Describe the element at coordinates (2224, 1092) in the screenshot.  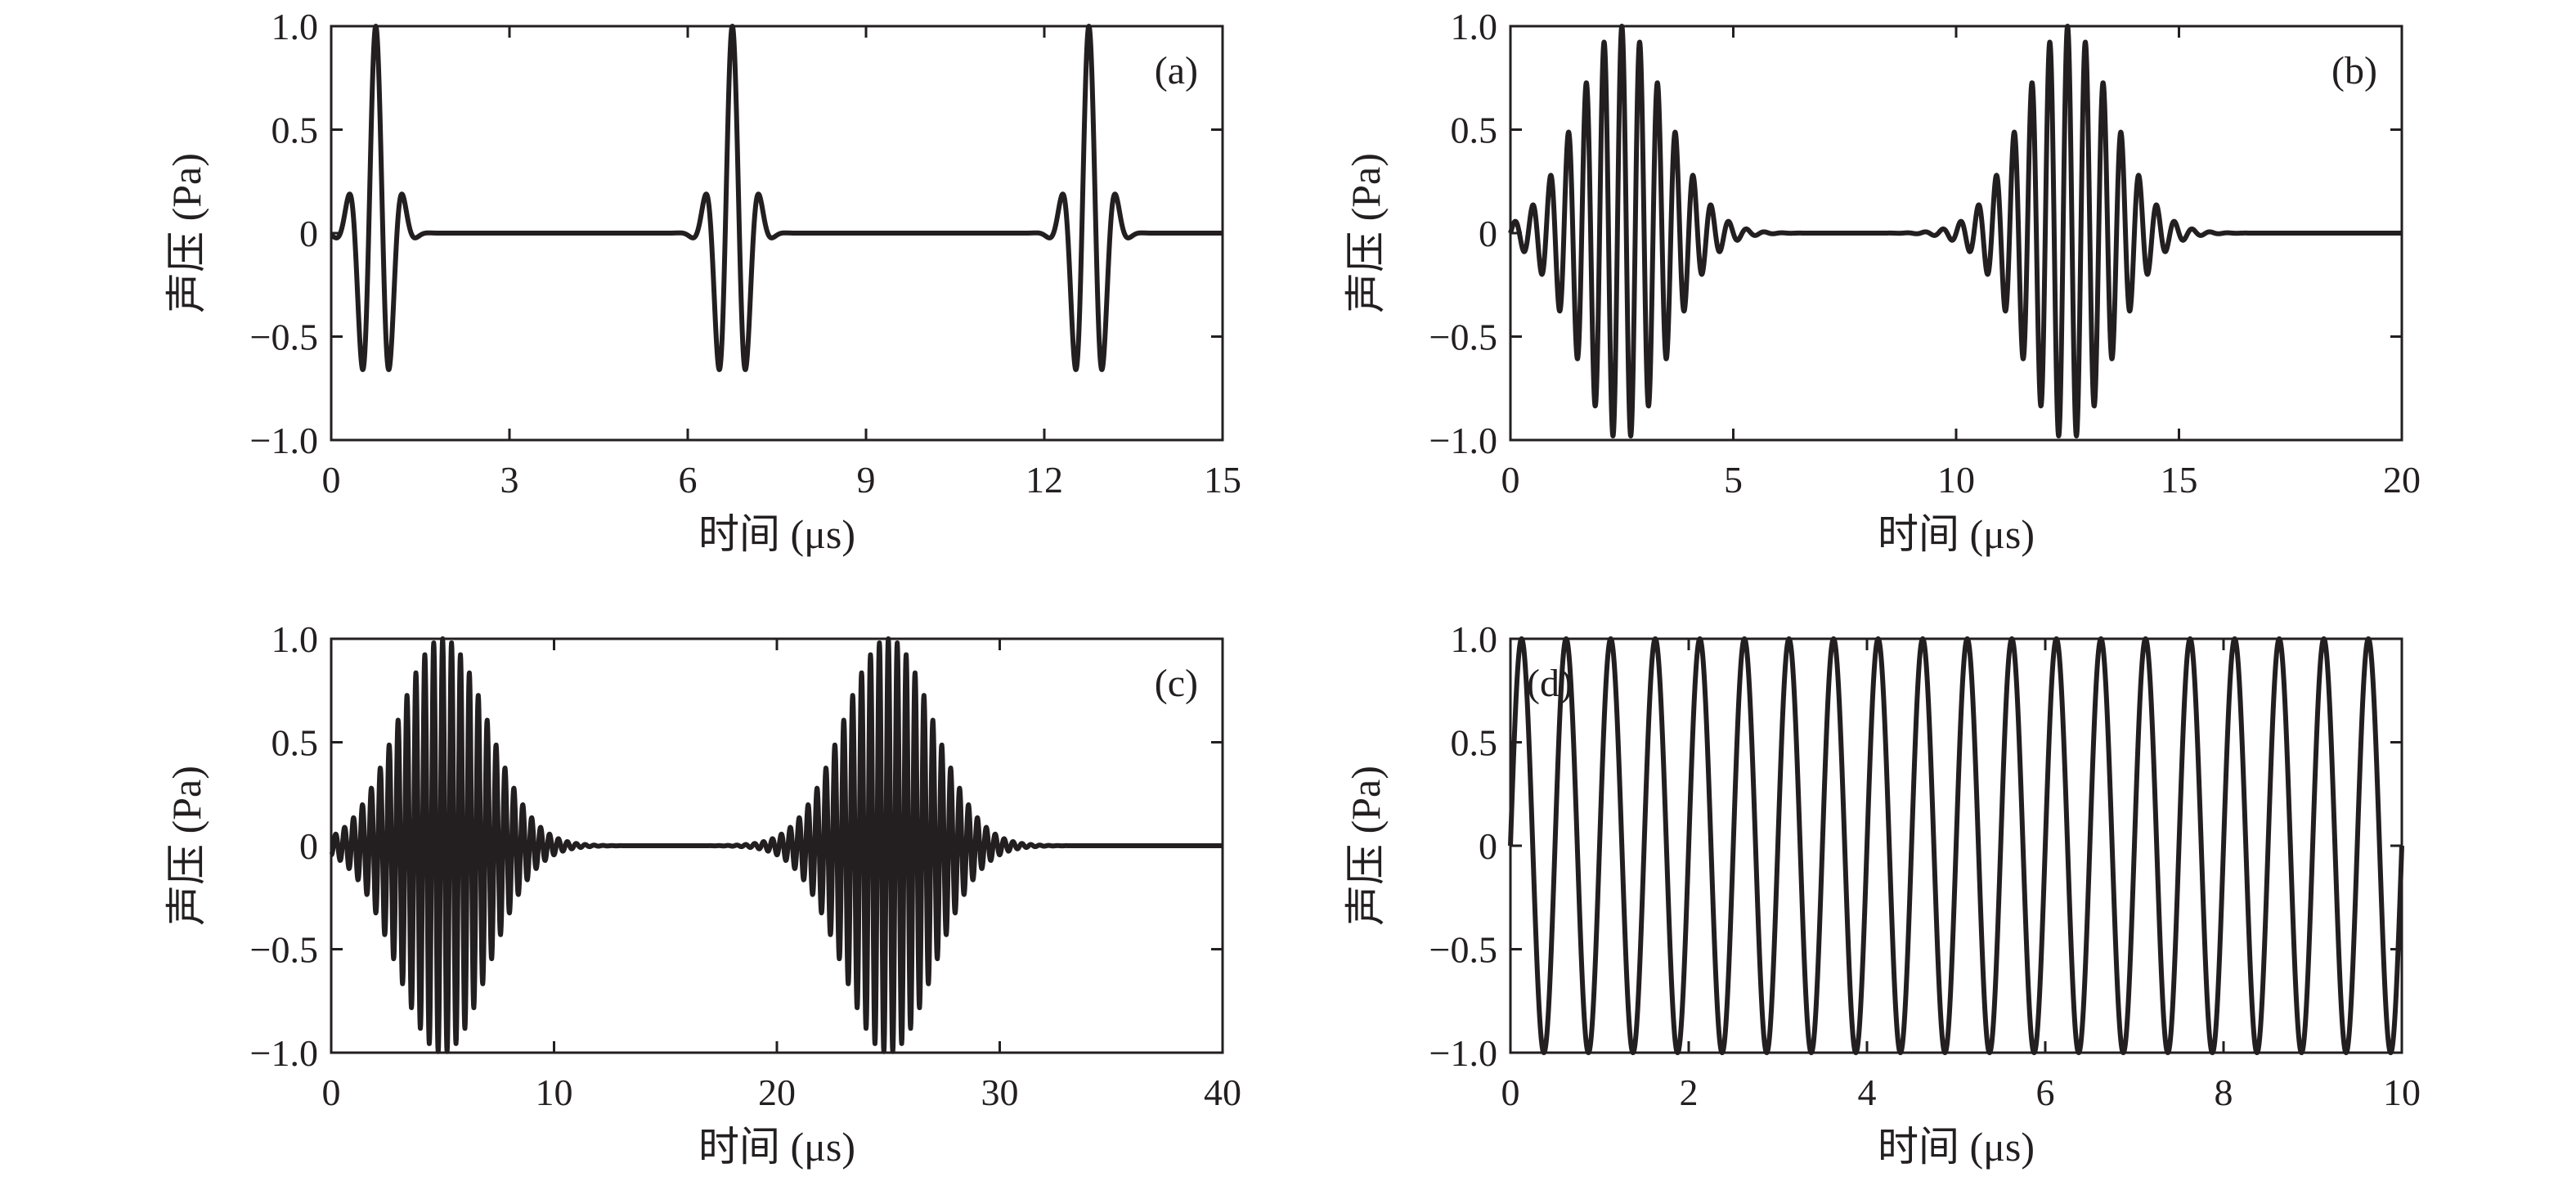
I see `x-tick-label: 8` at that location.